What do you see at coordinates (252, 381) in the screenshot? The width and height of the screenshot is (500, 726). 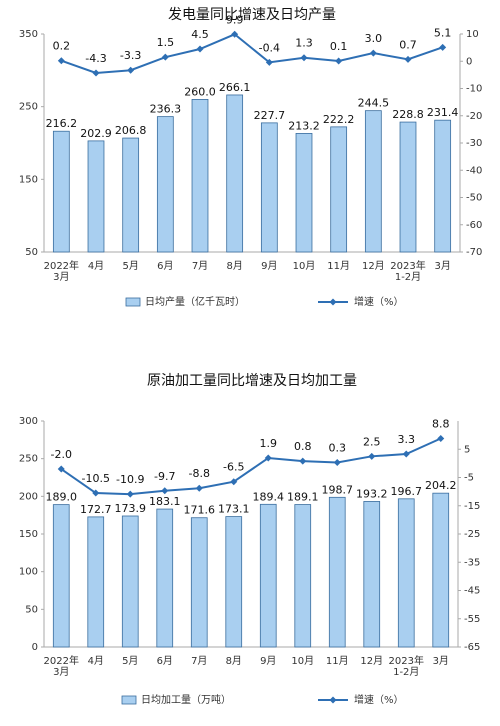 I see `chart-title: 原油加工量同比增速及日均加工量` at bounding box center [252, 381].